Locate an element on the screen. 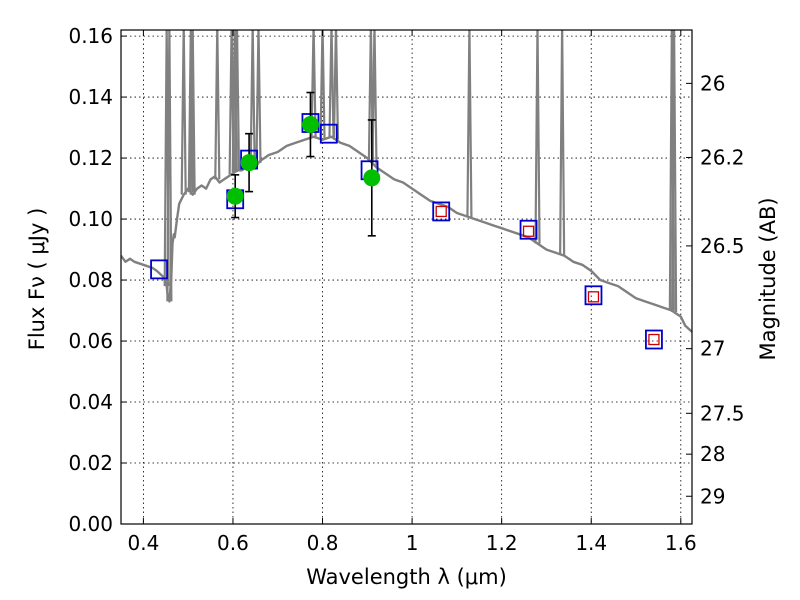 The width and height of the screenshot is (800, 600). x-axis-label: Wavelength λ (μm) is located at coordinates (406, 577).